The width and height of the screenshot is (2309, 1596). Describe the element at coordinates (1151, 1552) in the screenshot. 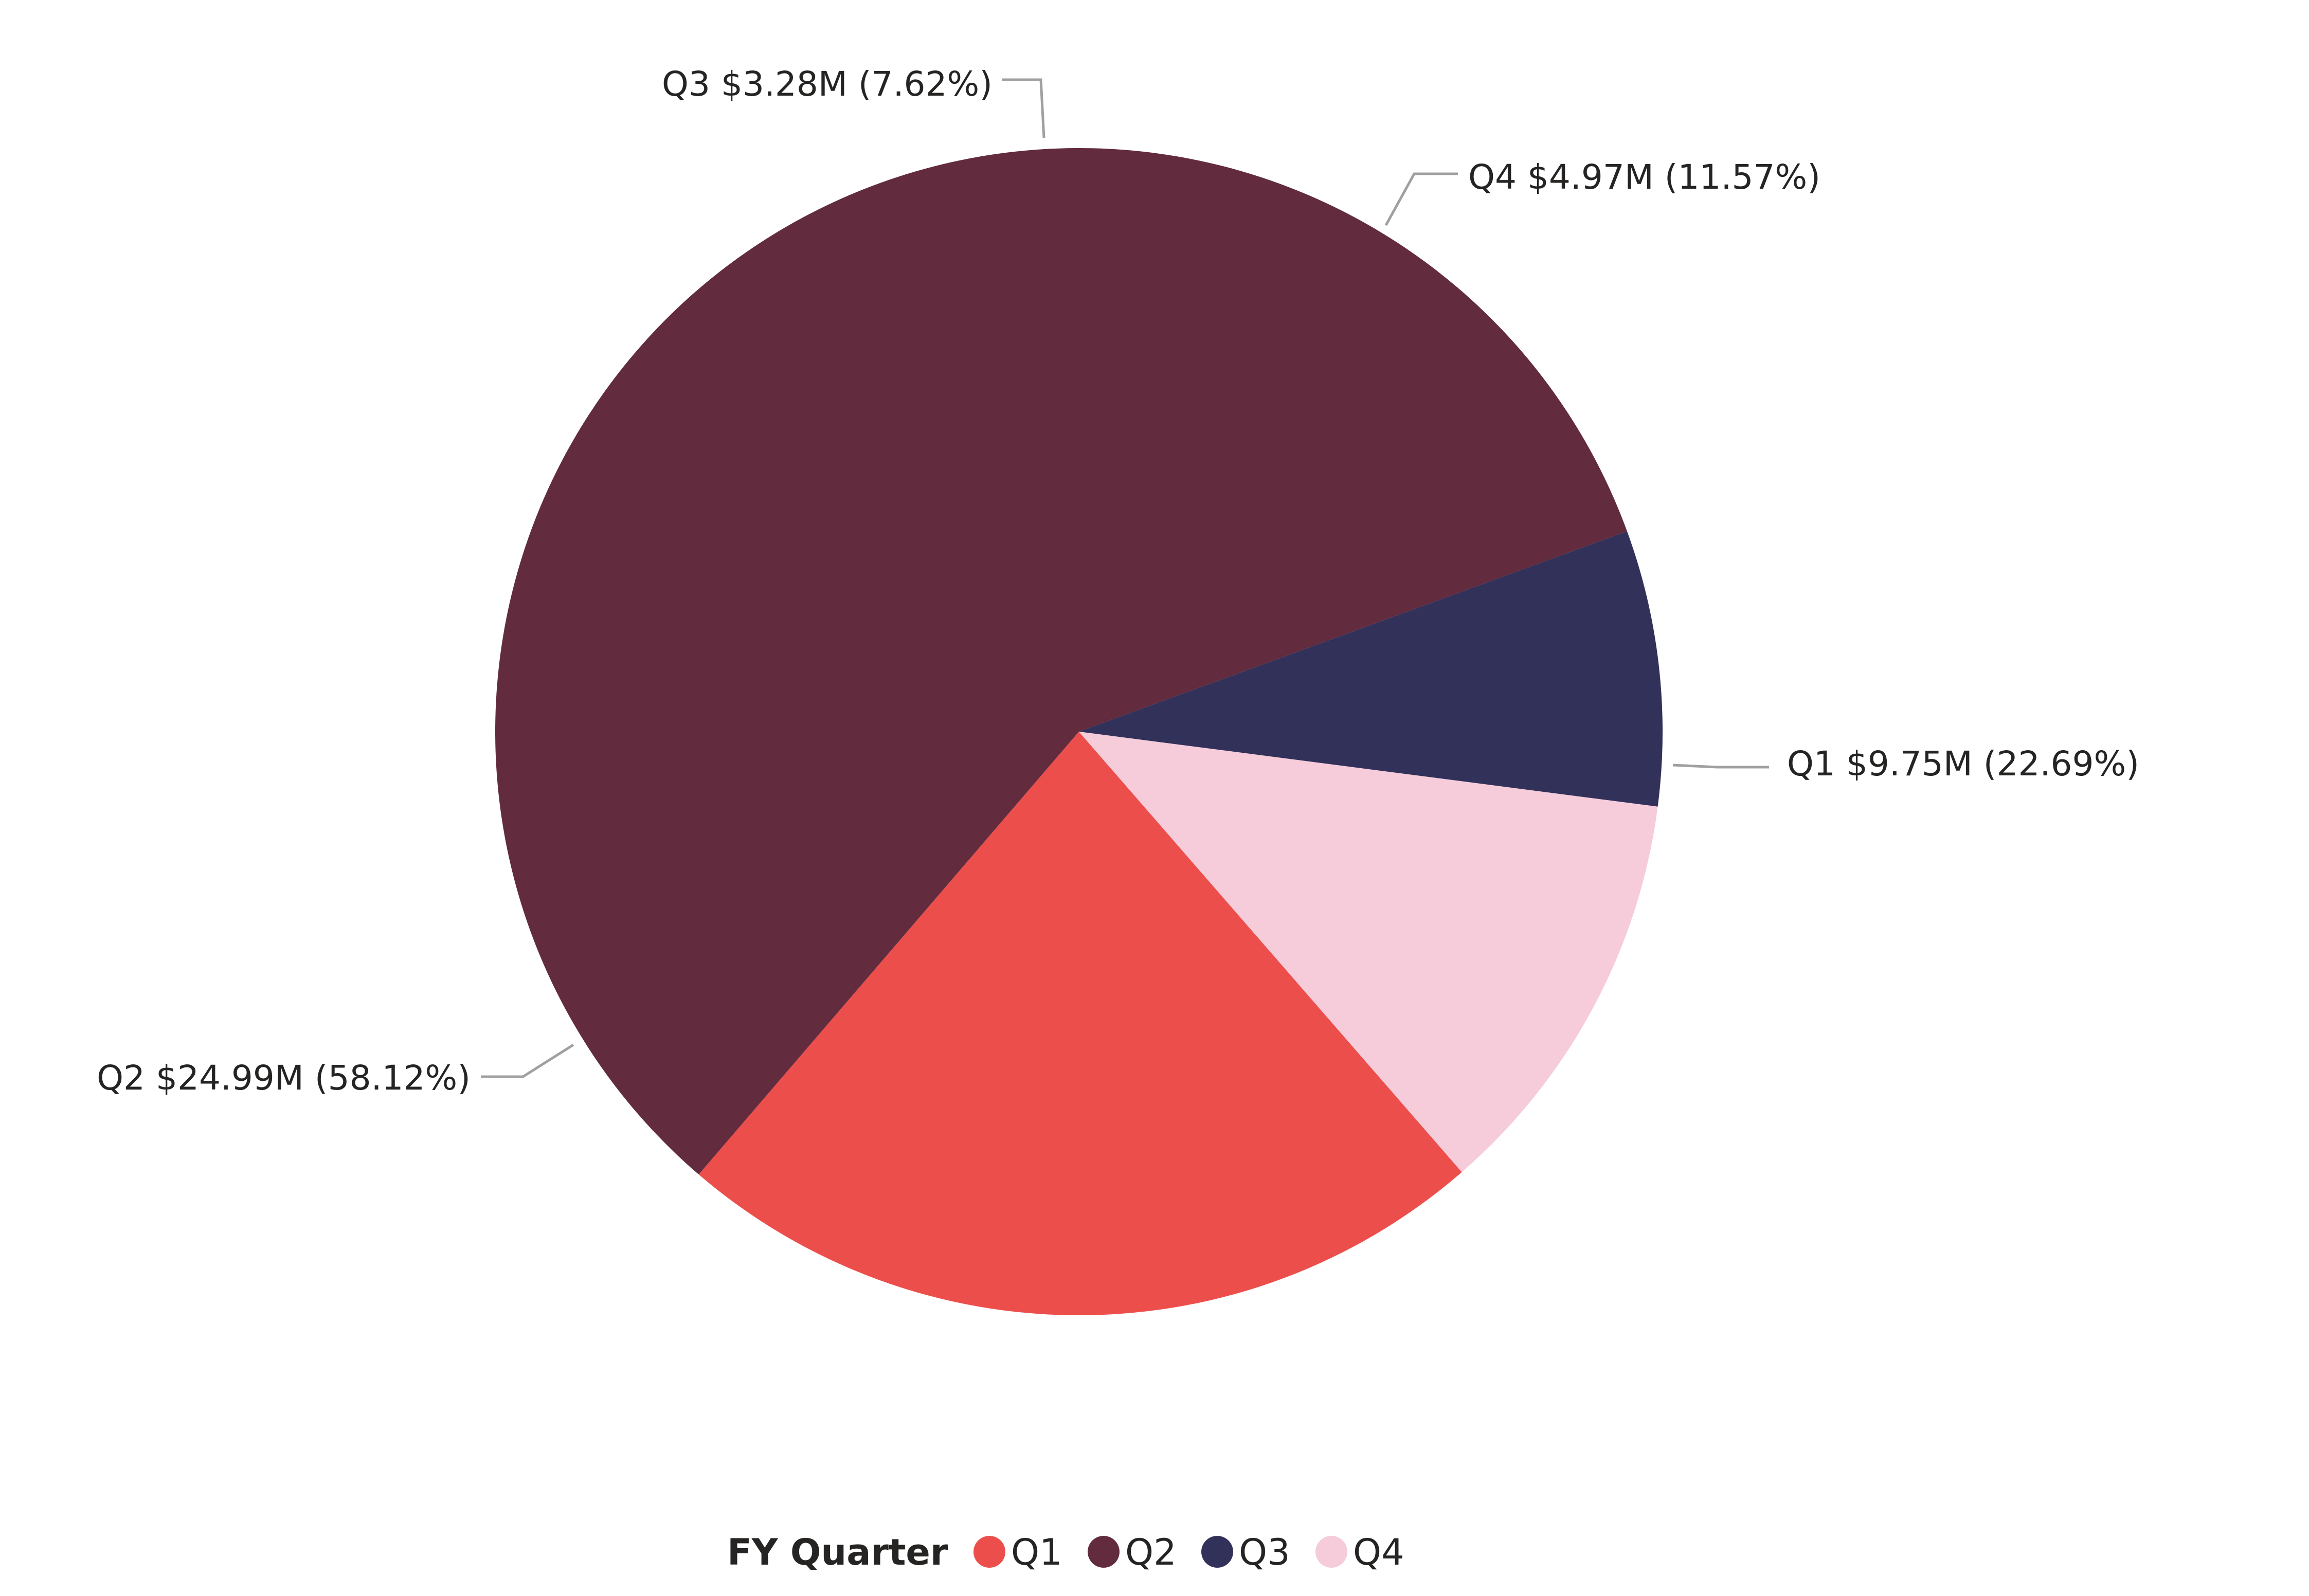

I see `legend-label-q2: Q2` at that location.